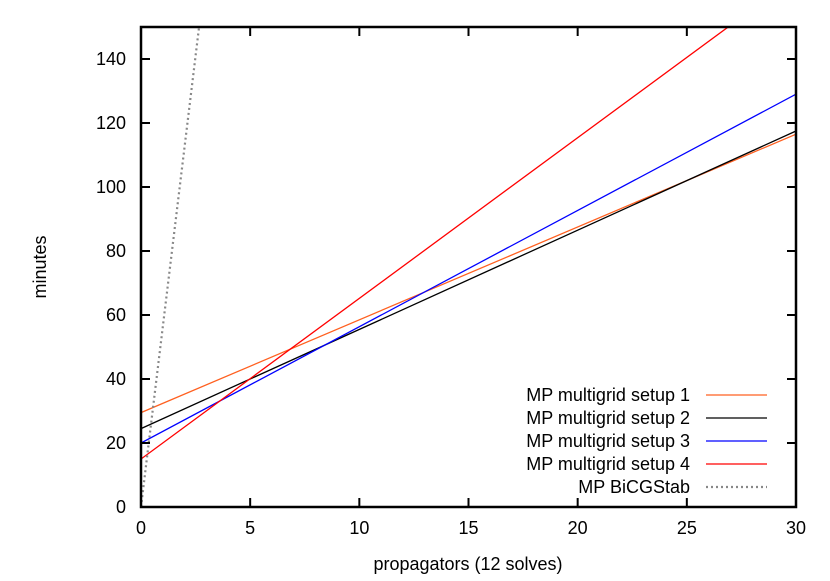  Describe the element at coordinates (687, 528) in the screenshot. I see `x-tick-label: 25` at that location.